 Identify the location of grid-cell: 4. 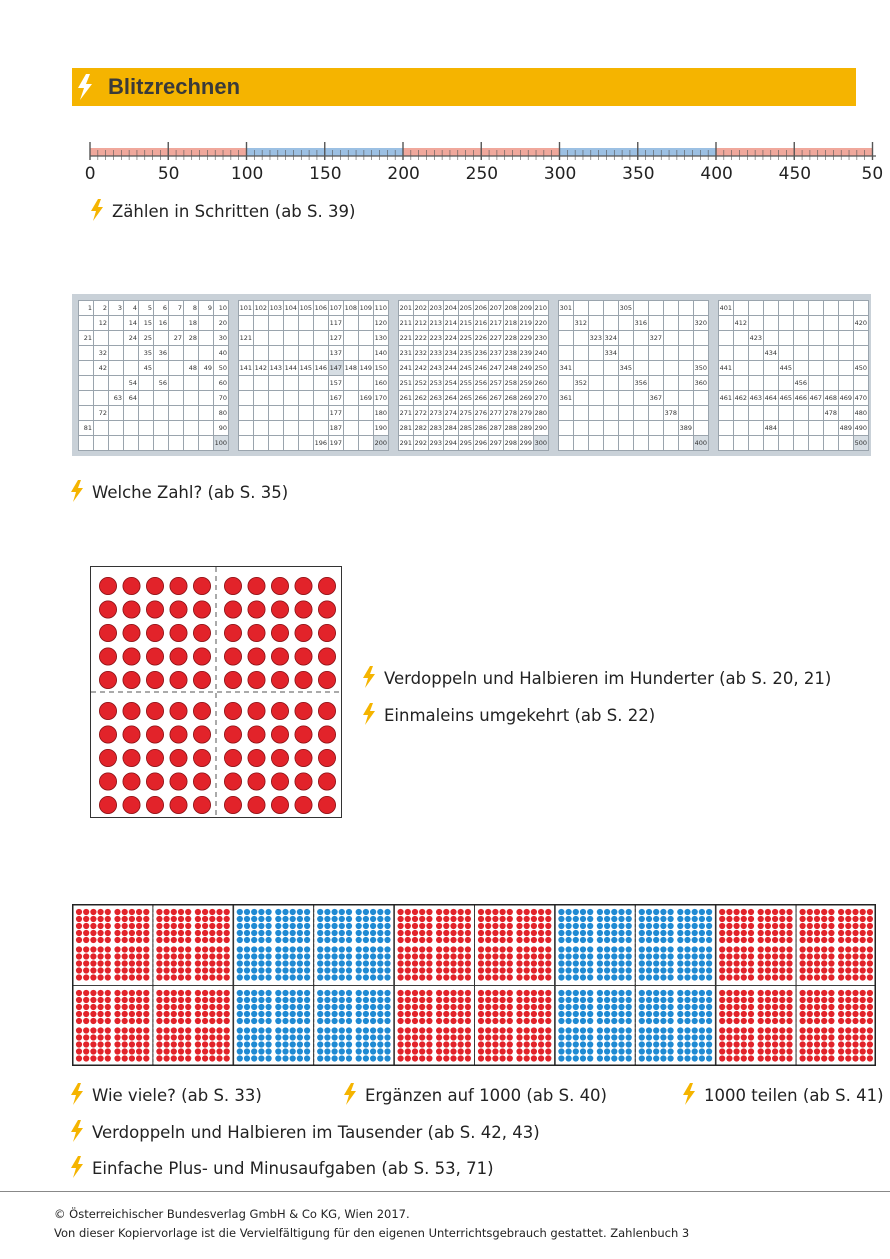
(131, 308).